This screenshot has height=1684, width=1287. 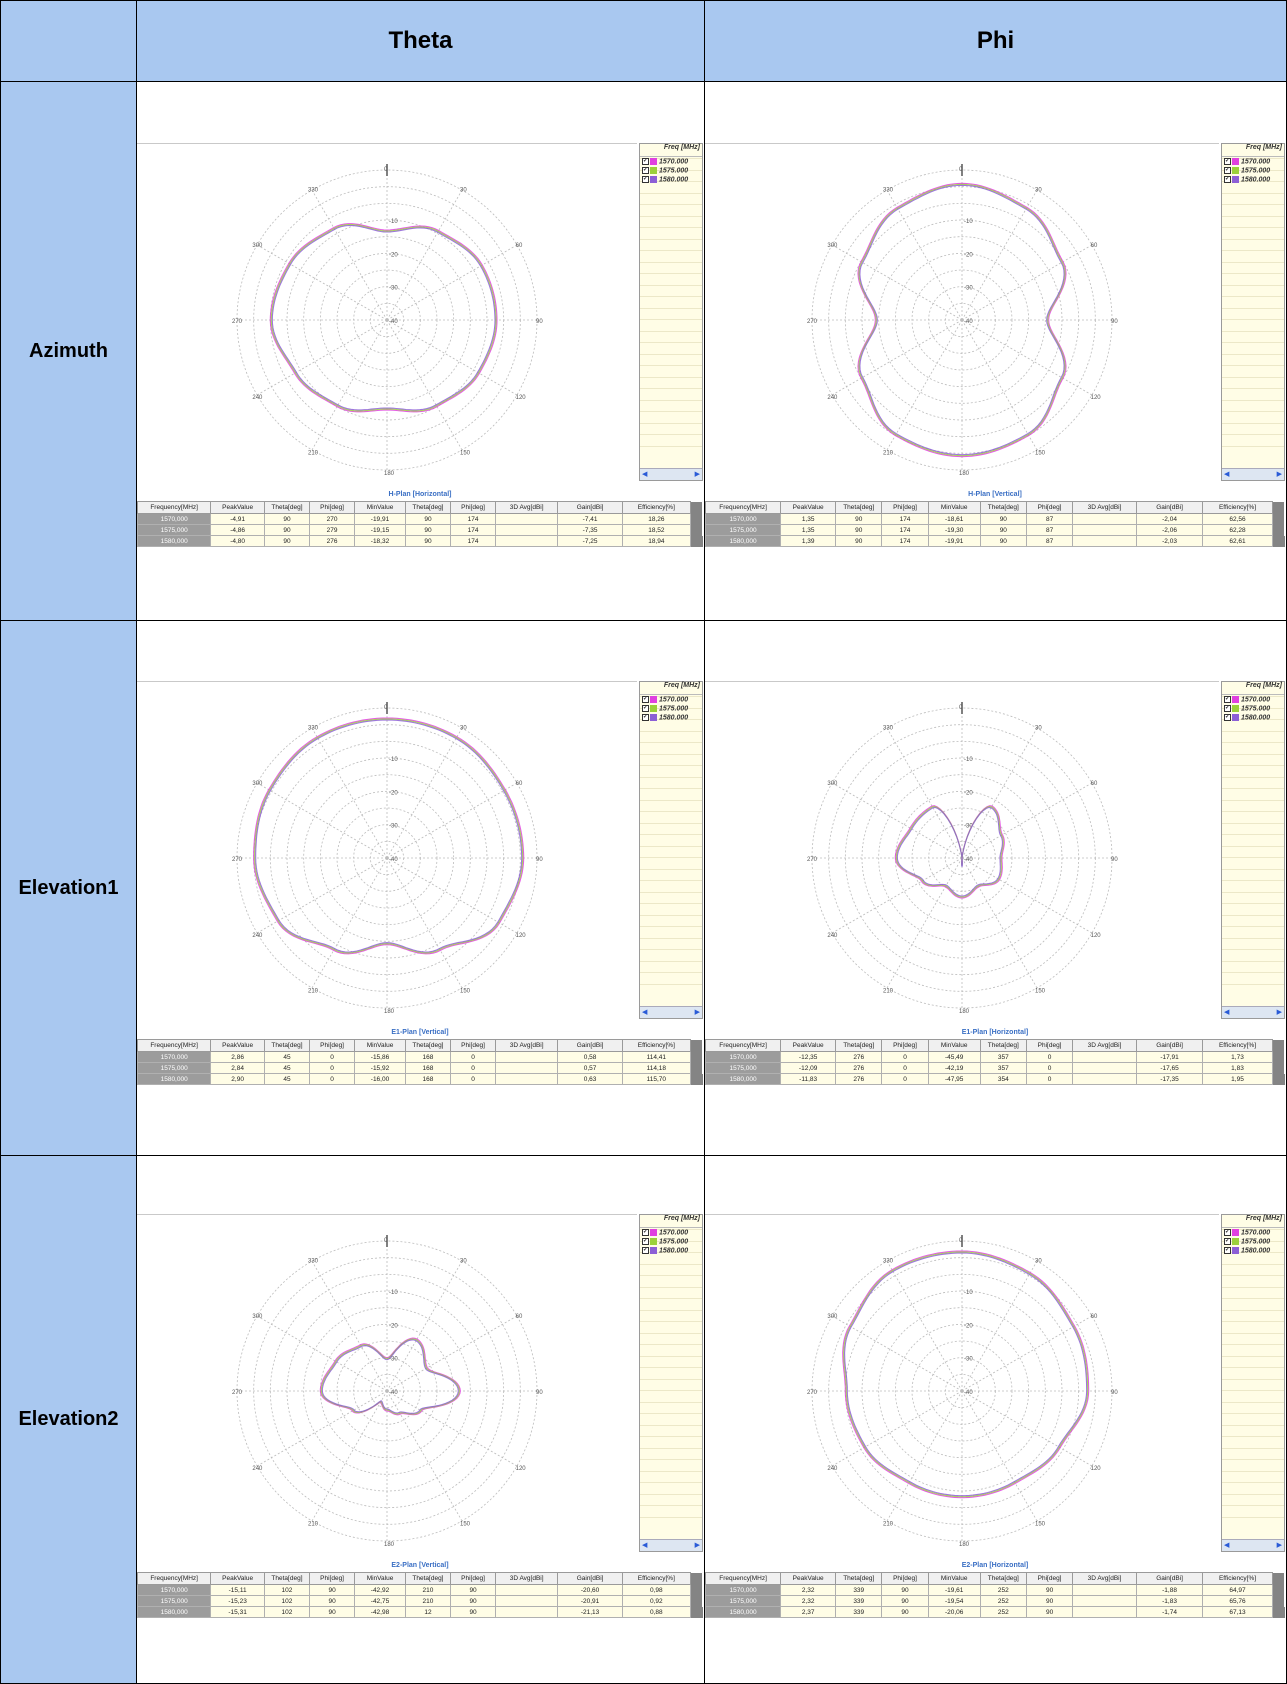 What do you see at coordinates (961, 1241) in the screenshot?
I see `angle-tick-label: 0` at bounding box center [961, 1241].